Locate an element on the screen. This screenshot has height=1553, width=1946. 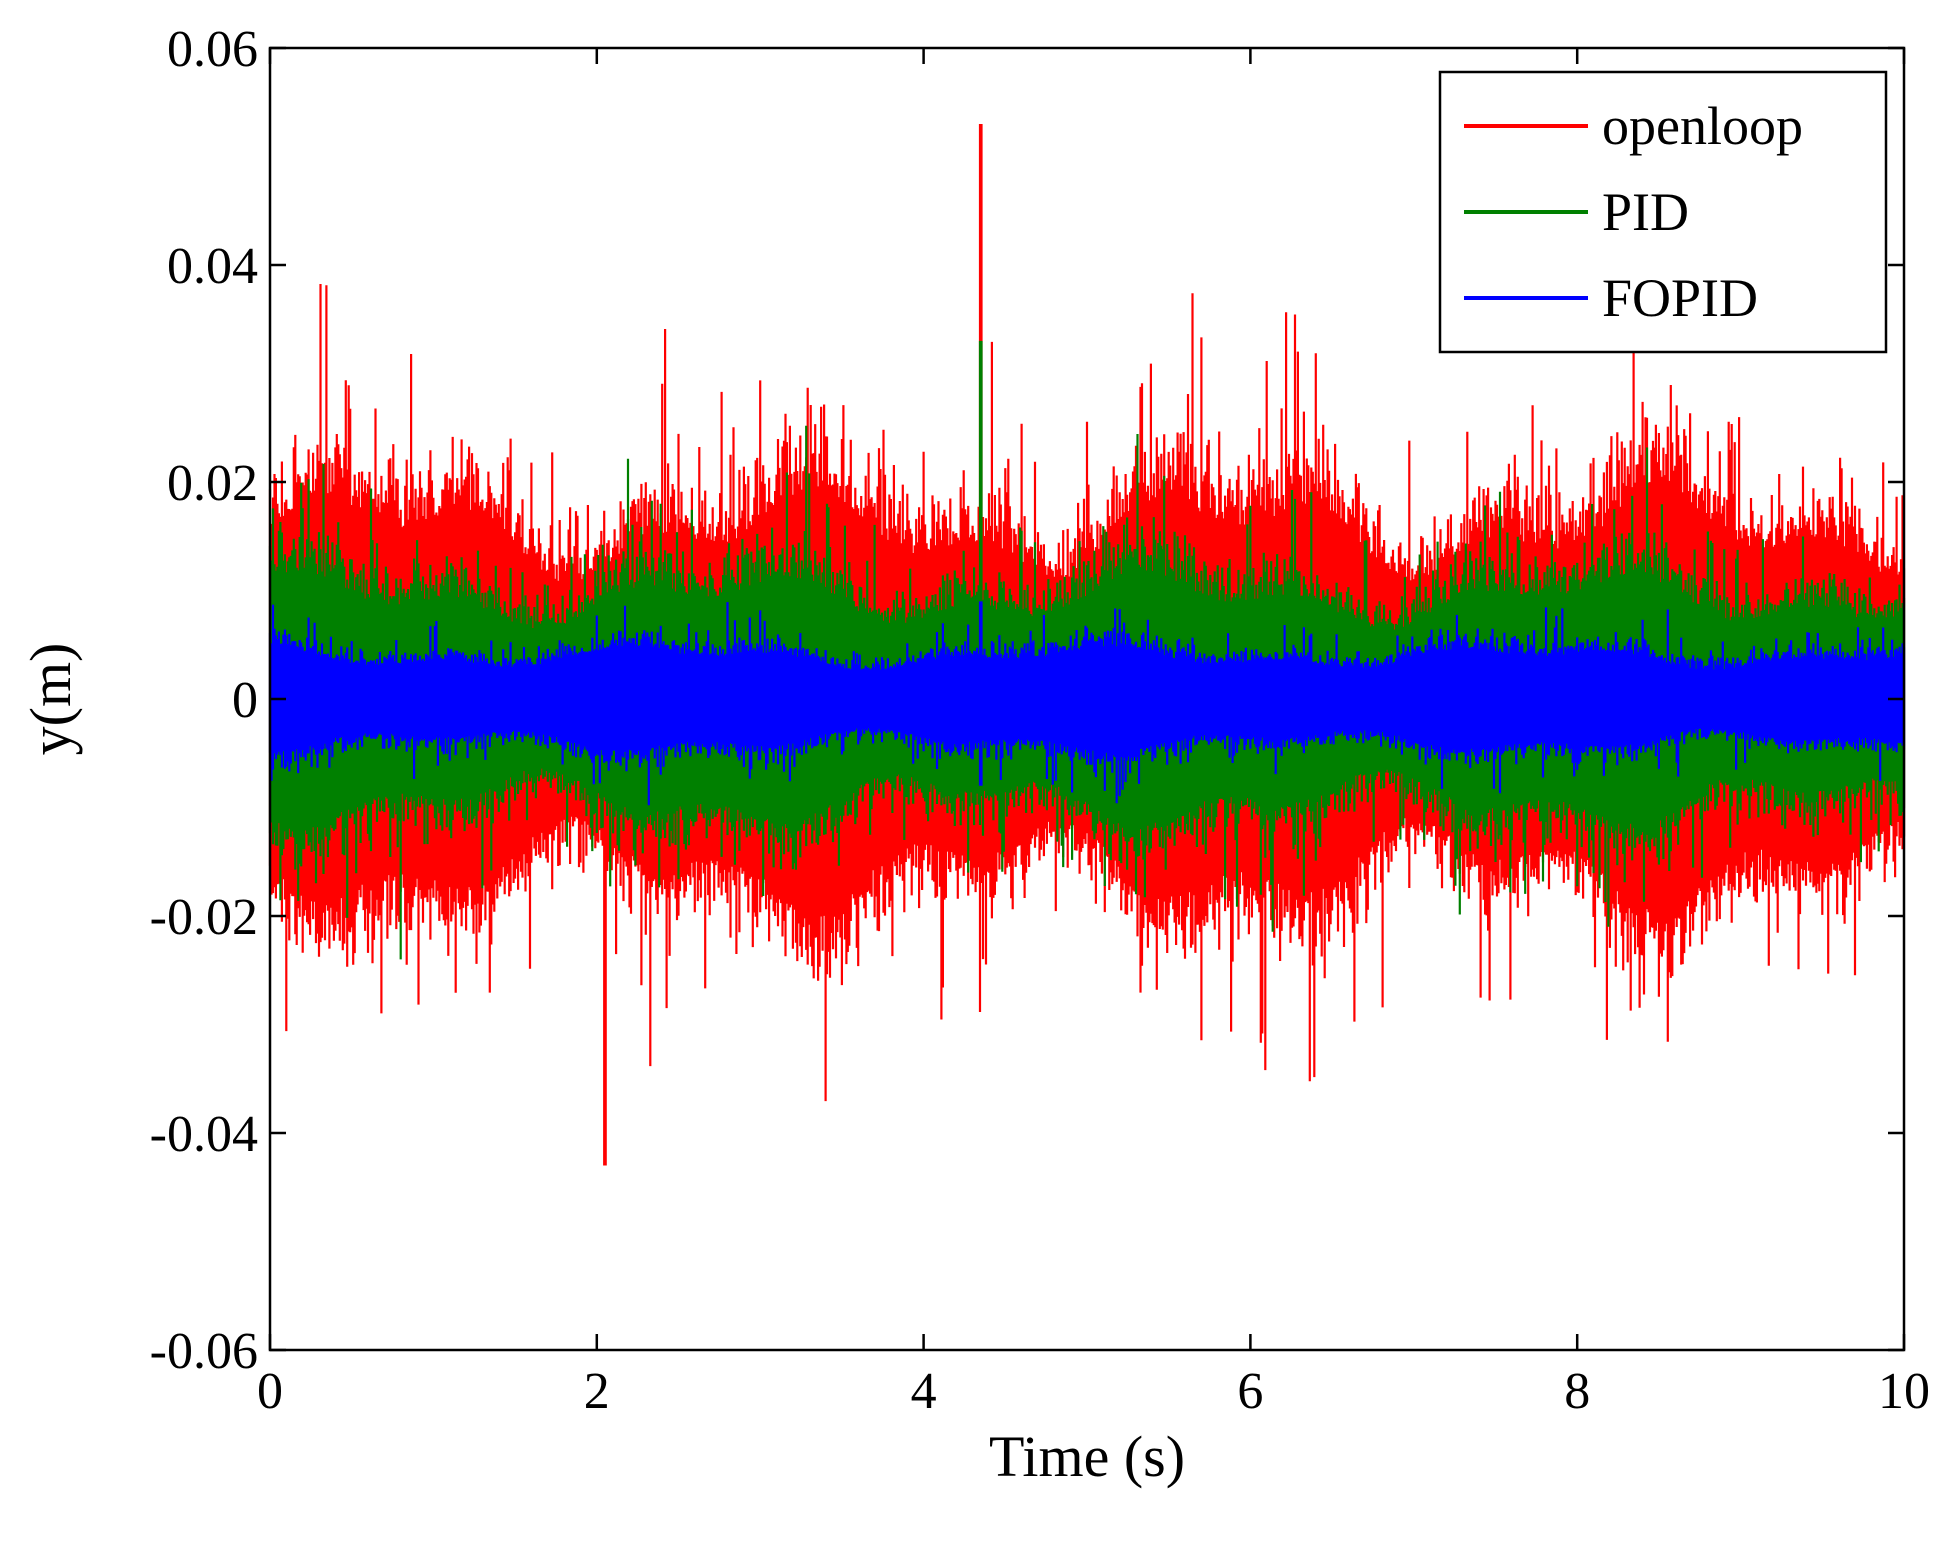
y-tick-labels: -0.06 -0.04 -0.02 0 0.02 0.04 0.06 is located at coordinates (204, 700).